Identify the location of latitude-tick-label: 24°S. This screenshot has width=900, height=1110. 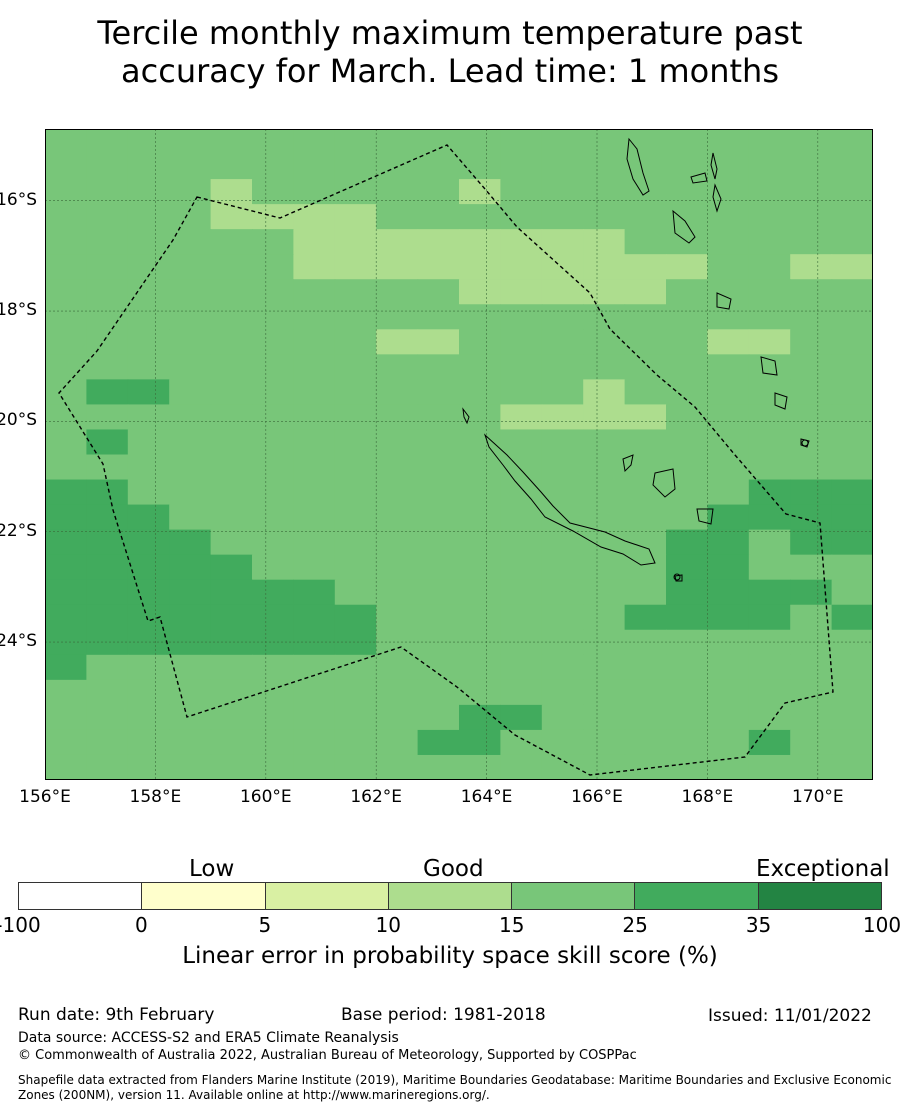
(18, 641).